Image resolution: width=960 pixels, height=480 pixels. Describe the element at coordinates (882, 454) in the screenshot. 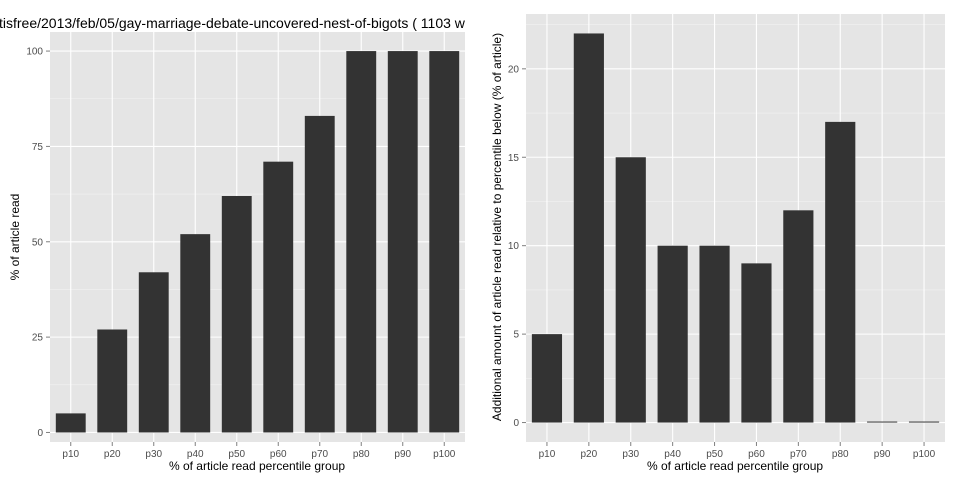

I see `right-x-tick-label: p90` at that location.